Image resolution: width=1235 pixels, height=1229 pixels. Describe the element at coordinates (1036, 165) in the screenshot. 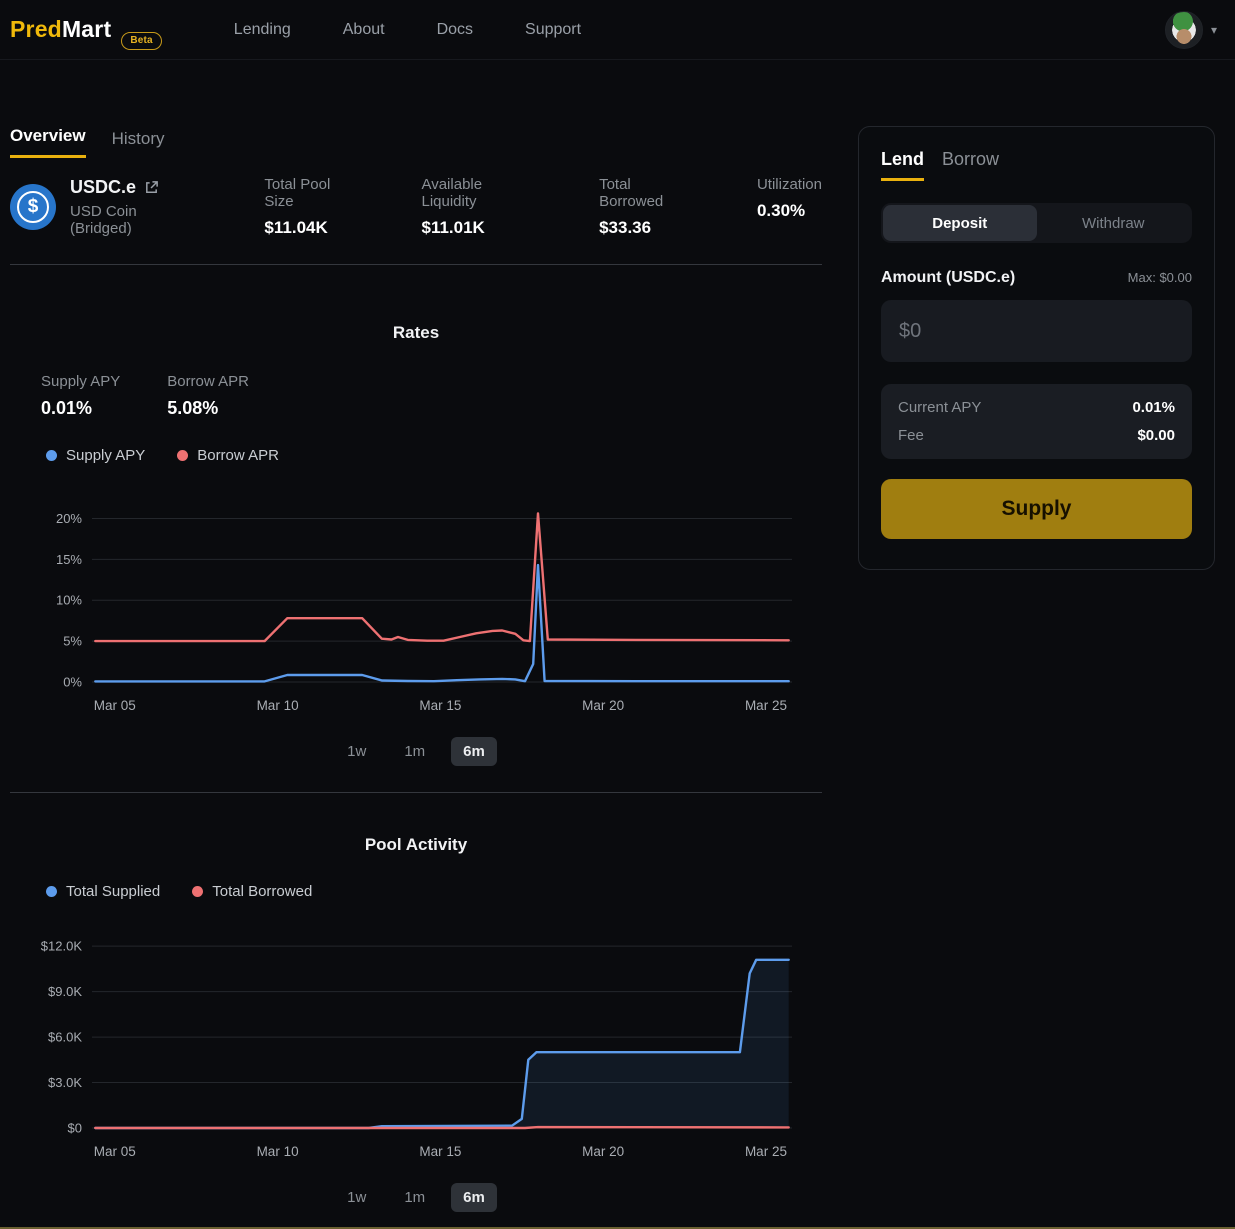

I see `lend-borrow-tabs: Lend Borrow` at that location.